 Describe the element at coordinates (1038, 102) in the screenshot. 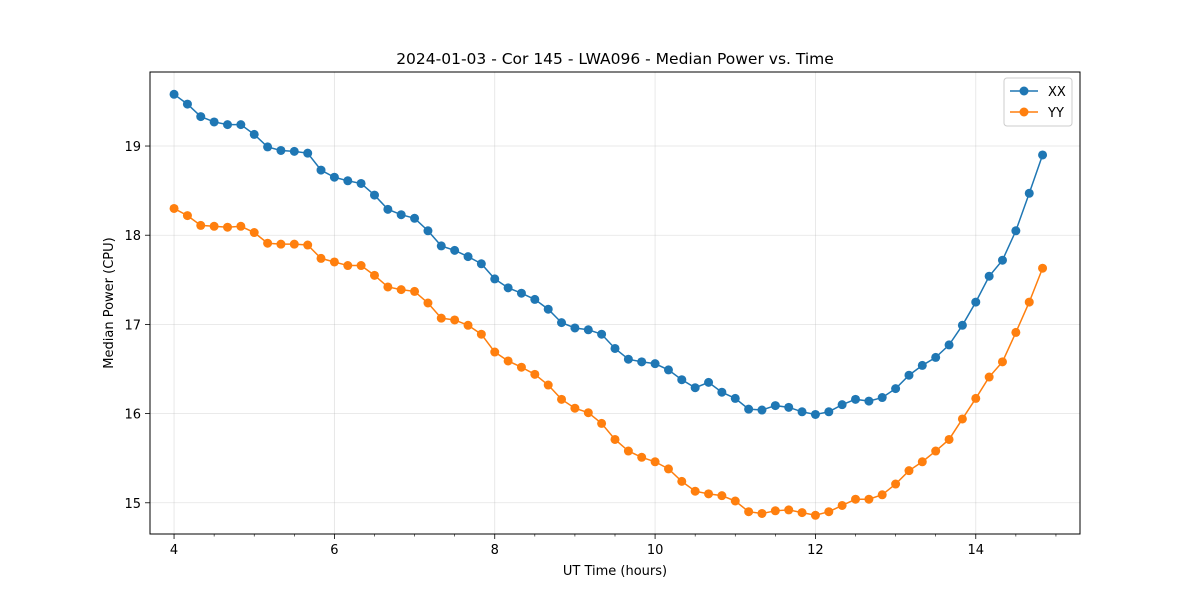

I see `legend: XX YY` at that location.